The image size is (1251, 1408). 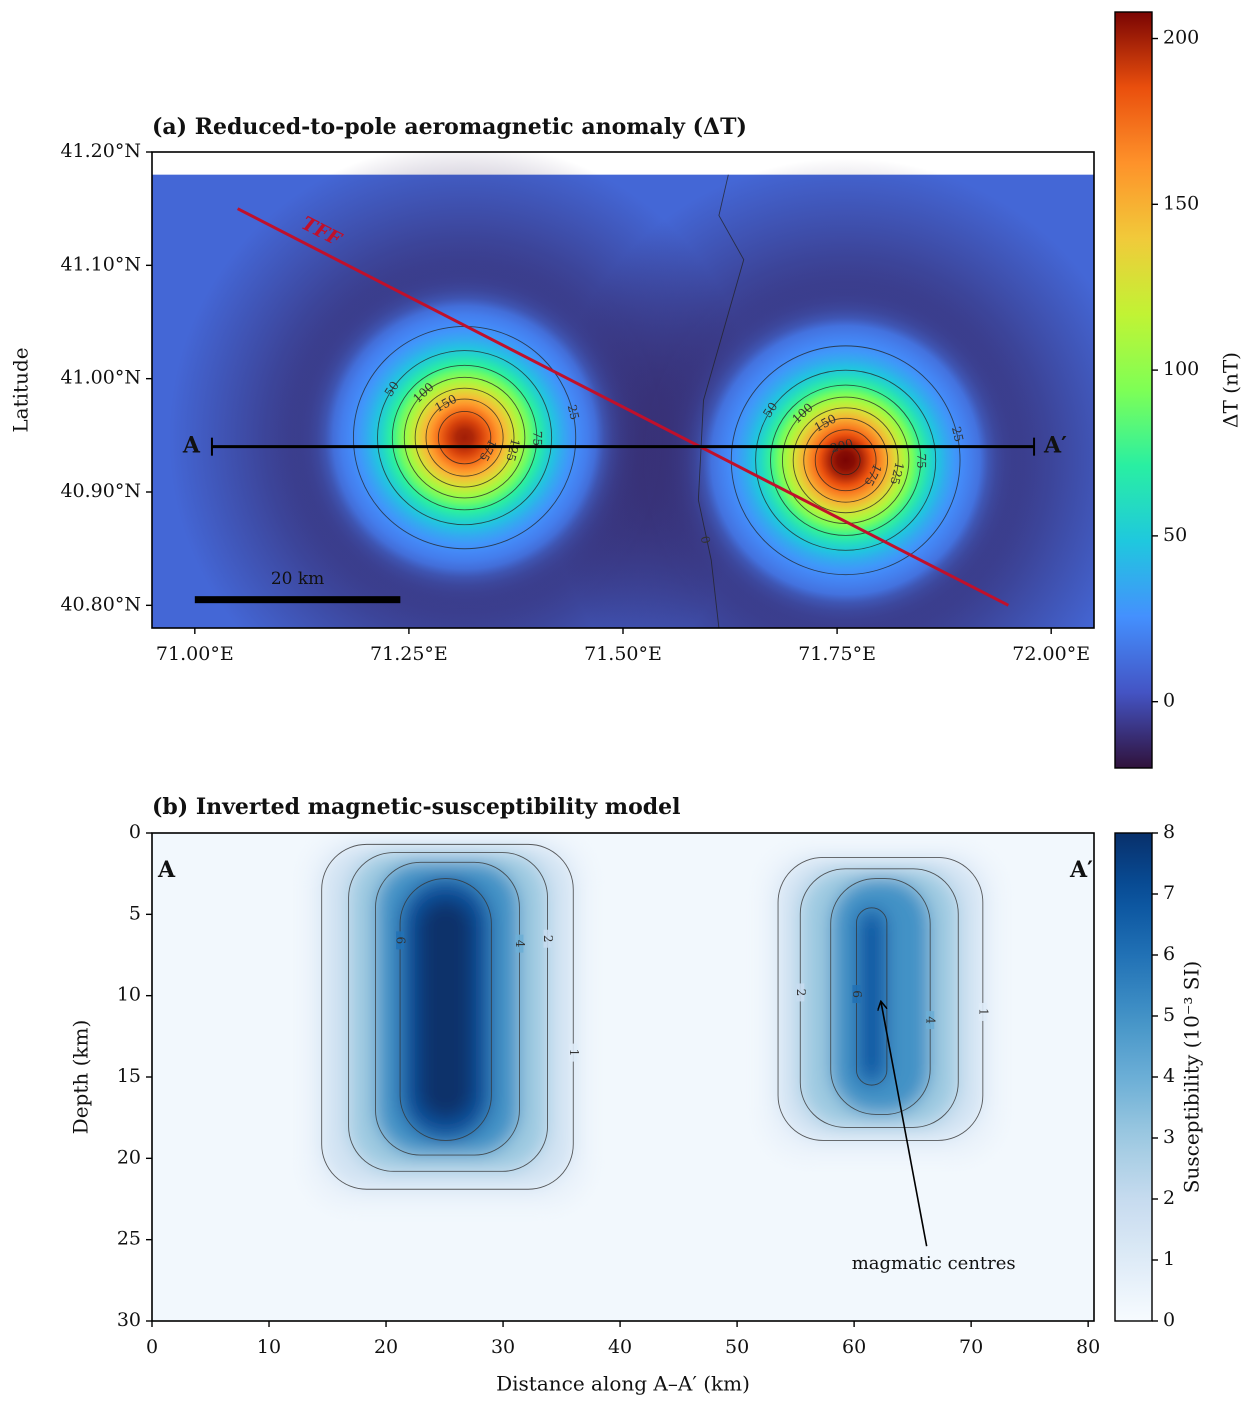 What do you see at coordinates (971, 1347) in the screenshot?
I see `x-tick-label: 70` at bounding box center [971, 1347].